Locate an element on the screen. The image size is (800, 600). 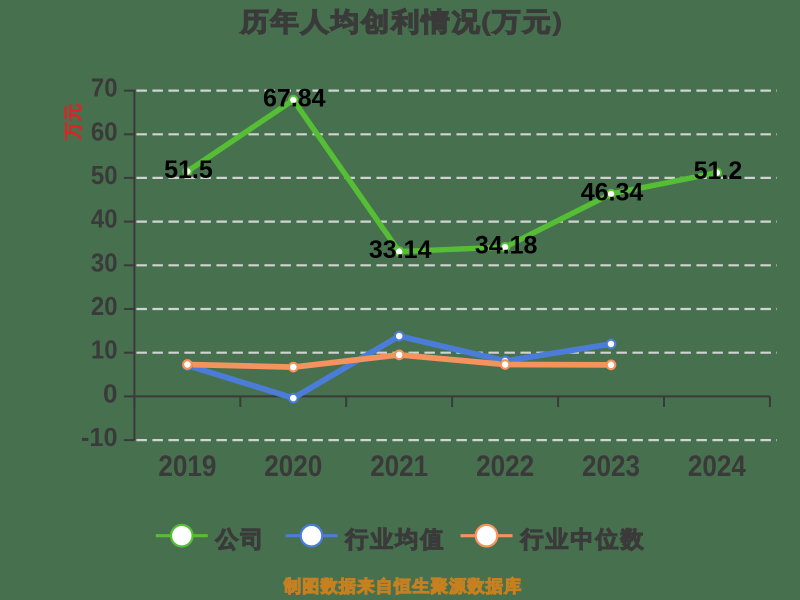
svg-text: 20 is located at coordinates (104, 306).